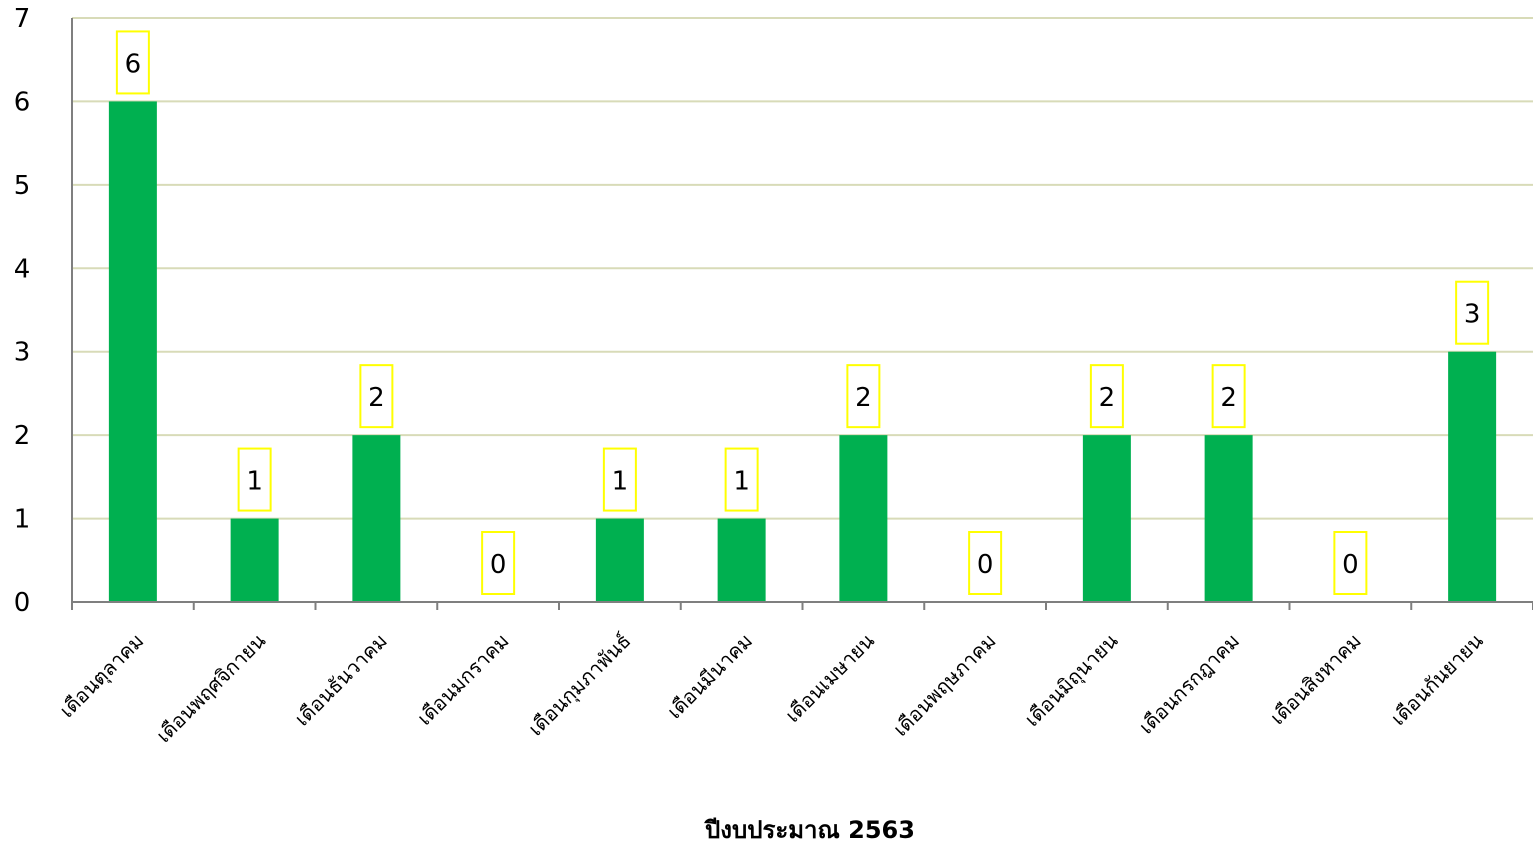 The image size is (1533, 848). I want to click on data-label-11: 0, so click(1350, 565).